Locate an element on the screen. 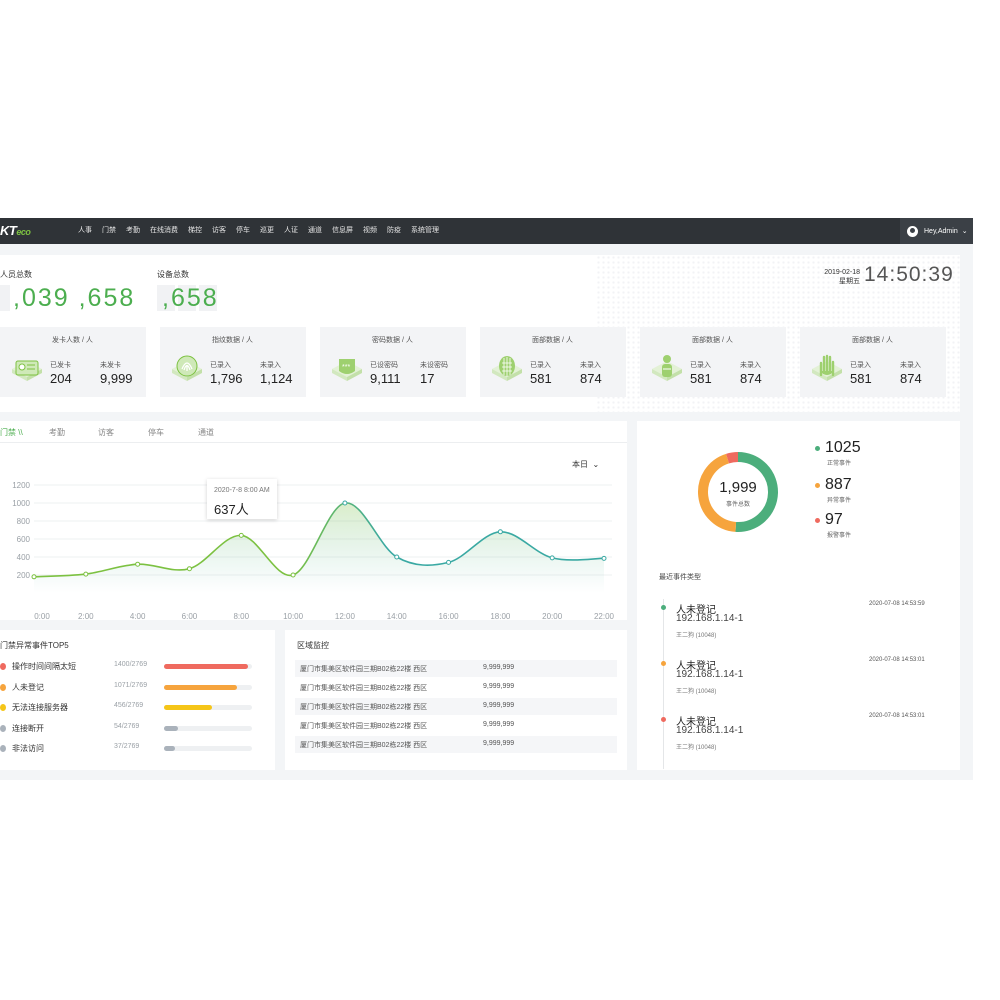  nav-item: 巡更 is located at coordinates (267, 230).